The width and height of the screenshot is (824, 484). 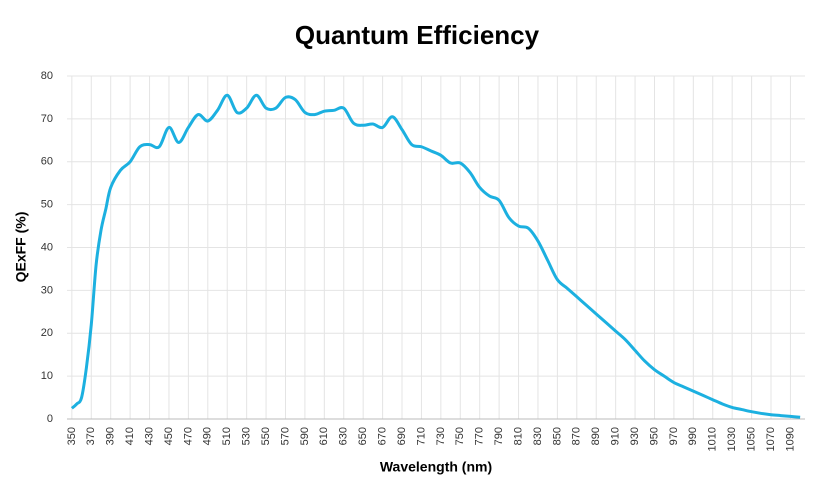 I want to click on x-tick-label: 470, so click(x=188, y=436).